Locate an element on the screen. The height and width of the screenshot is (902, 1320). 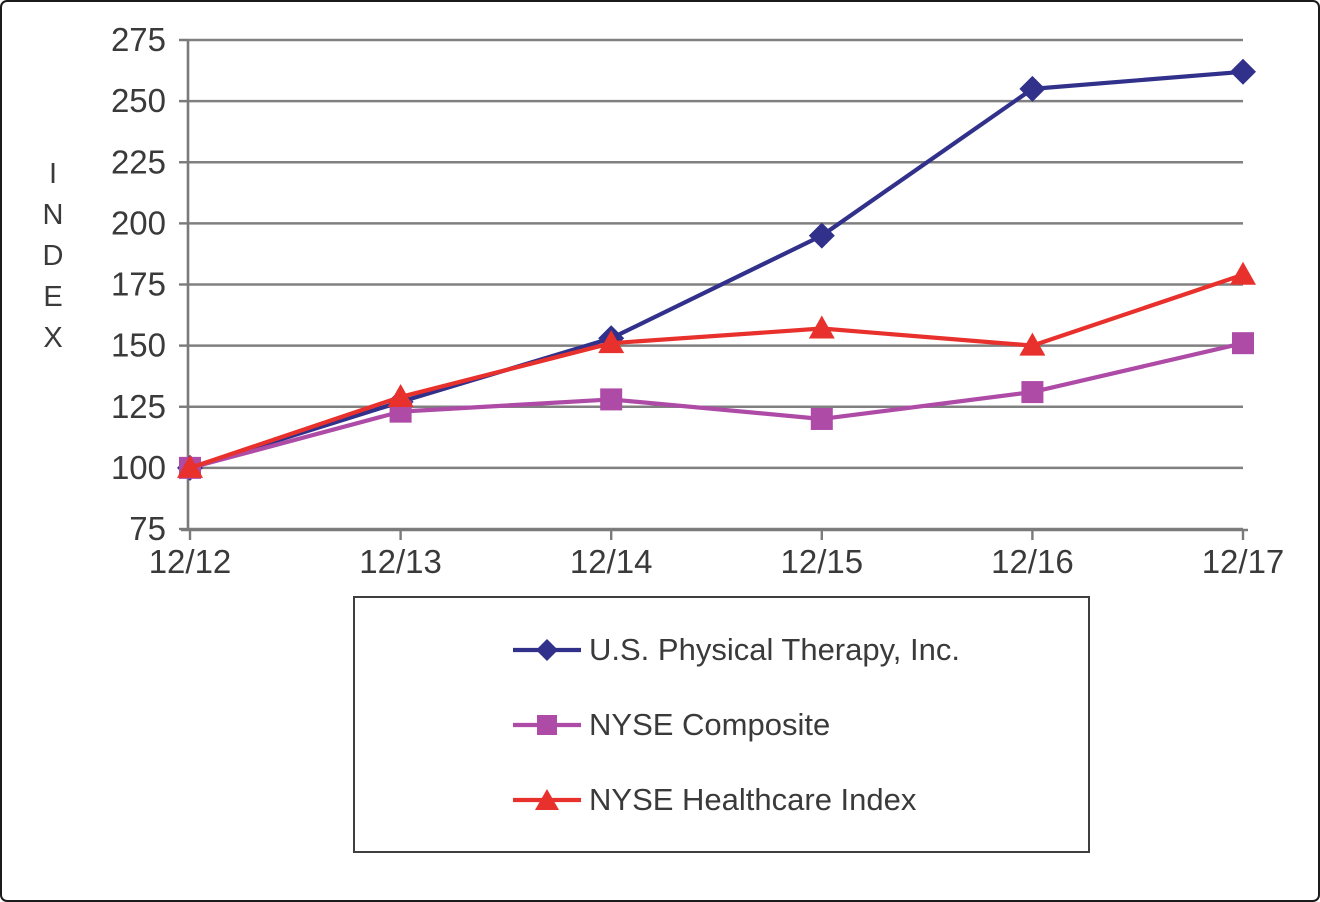
legend-item-nyse-healthcare: NYSE Healthcare Index is located at coordinates (795, 800).